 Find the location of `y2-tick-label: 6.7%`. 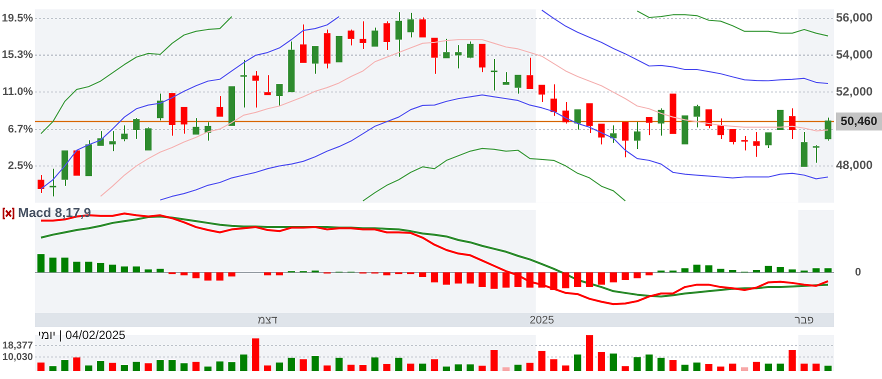

y2-tick-label: 6.7% is located at coordinates (21, 130).